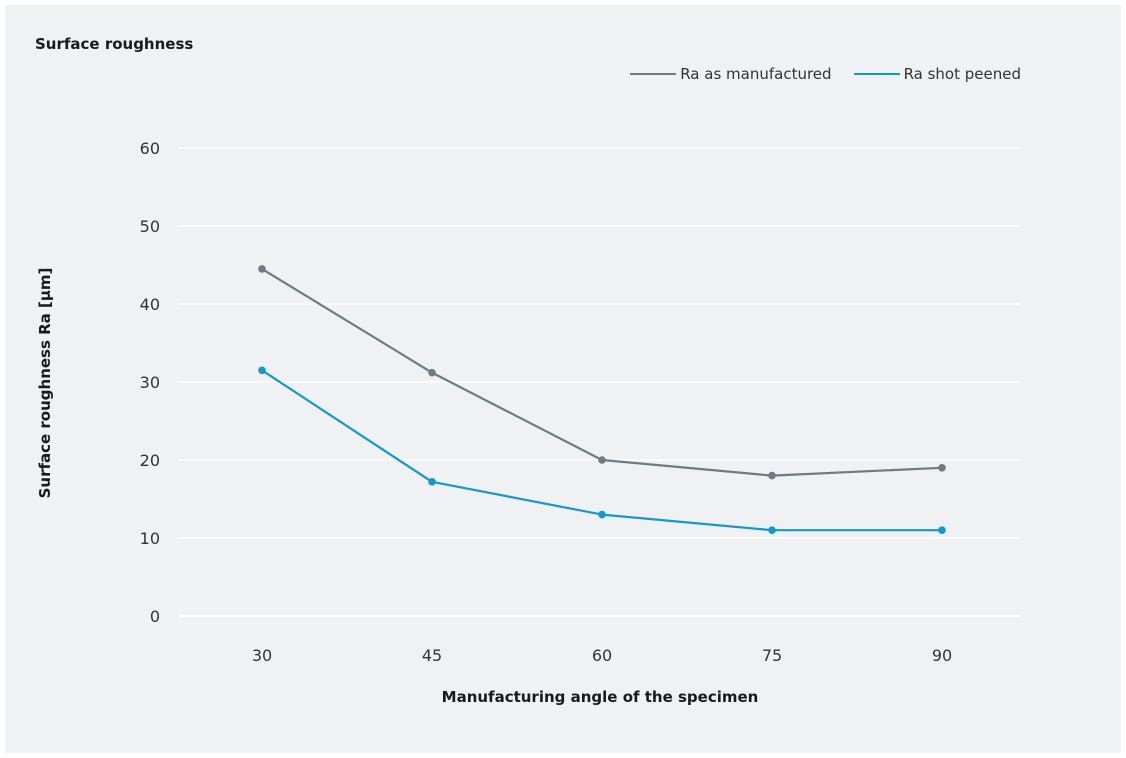 Image resolution: width=1126 pixels, height=758 pixels. I want to click on chart-title: Surface roughness, so click(114, 44).